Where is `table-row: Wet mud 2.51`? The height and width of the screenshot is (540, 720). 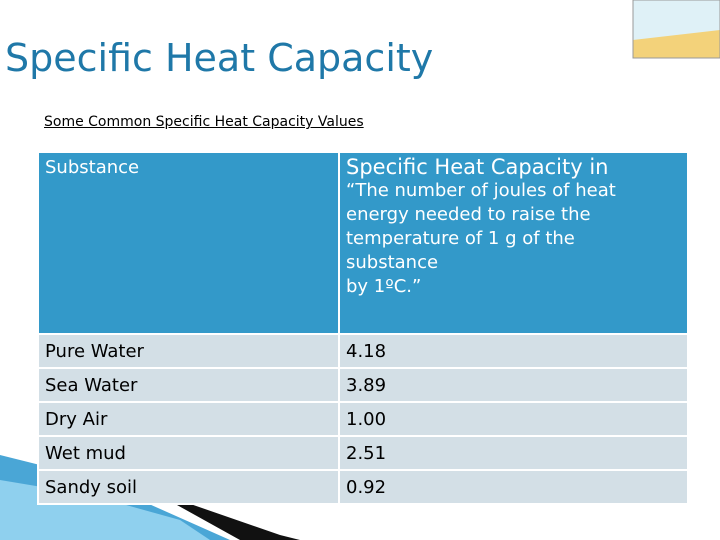
table-row: Wet mud 2.51 is located at coordinates (363, 453).